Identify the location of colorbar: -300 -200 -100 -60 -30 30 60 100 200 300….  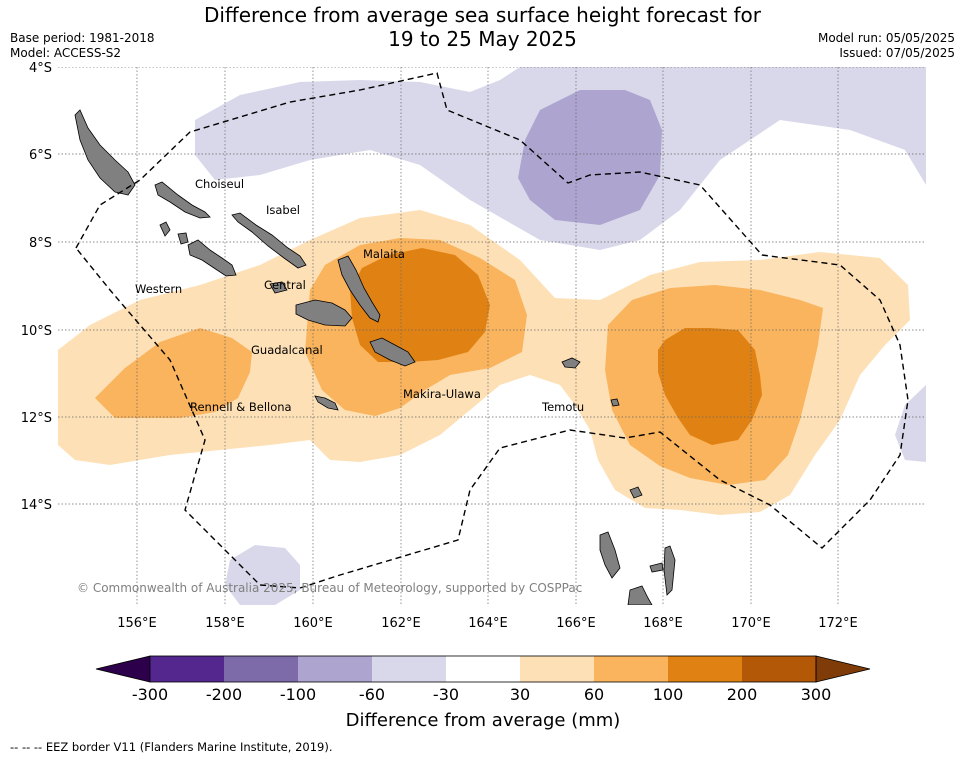
(483, 693).